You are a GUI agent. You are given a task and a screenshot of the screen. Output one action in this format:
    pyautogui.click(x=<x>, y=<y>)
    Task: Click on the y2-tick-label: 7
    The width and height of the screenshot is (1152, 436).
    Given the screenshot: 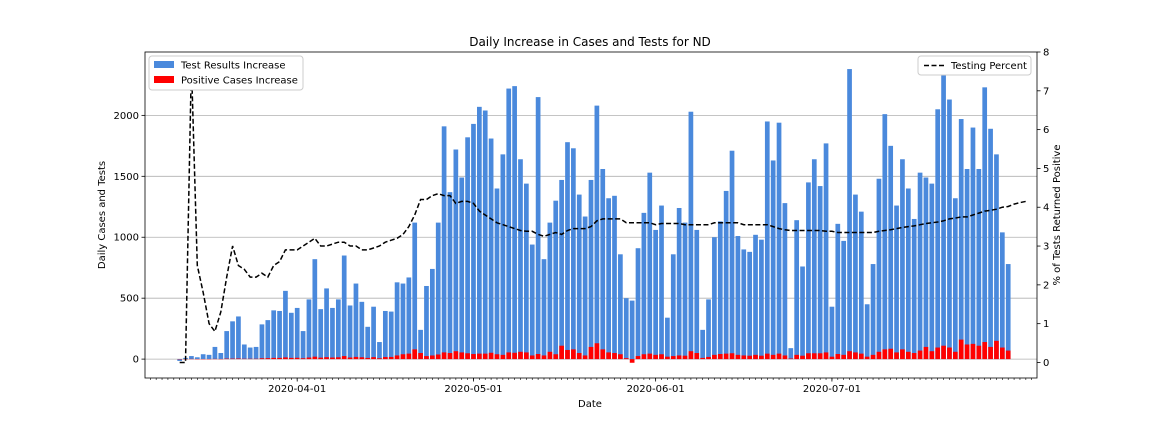 What is the action you would take?
    pyautogui.click(x=1046, y=91)
    